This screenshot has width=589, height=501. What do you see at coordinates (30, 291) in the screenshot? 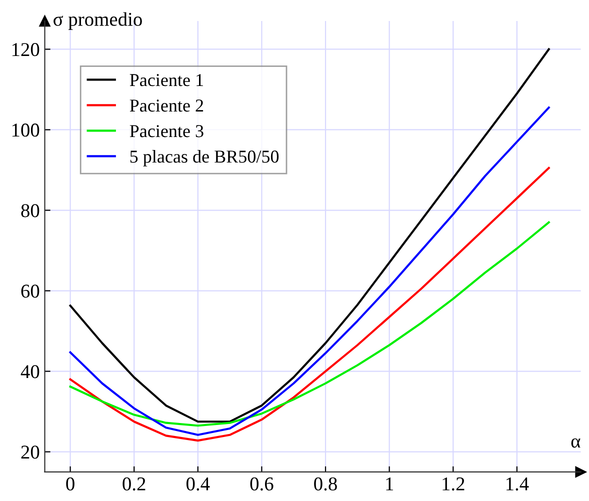
I see `y-tick-label: 60` at bounding box center [30, 291].